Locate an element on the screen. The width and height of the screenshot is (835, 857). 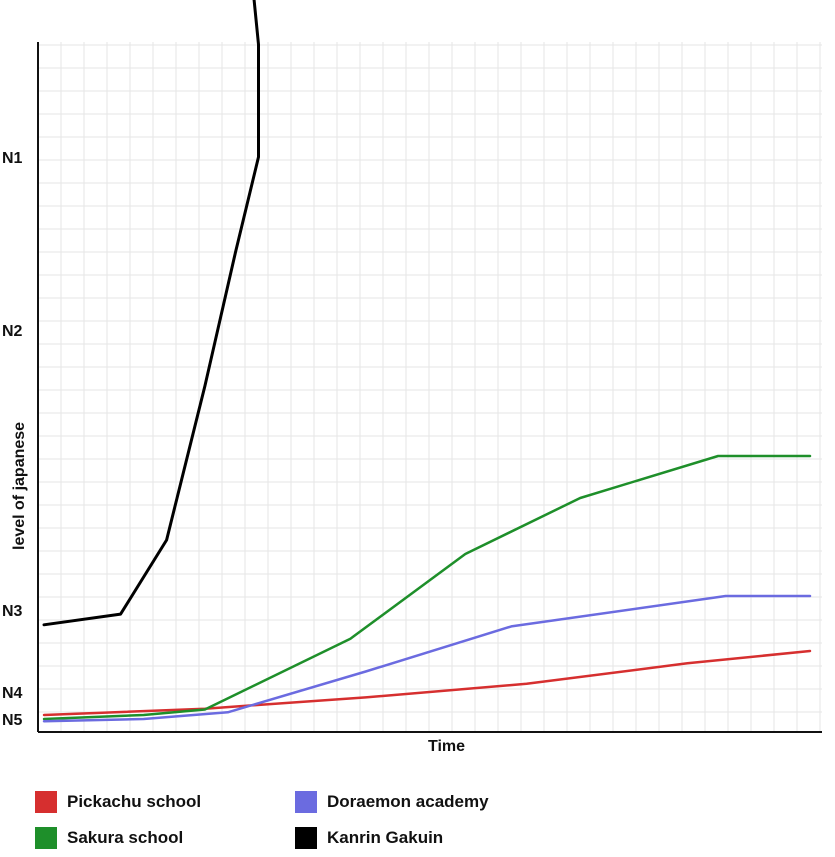
x-axis-label: Time is located at coordinates (446, 746).